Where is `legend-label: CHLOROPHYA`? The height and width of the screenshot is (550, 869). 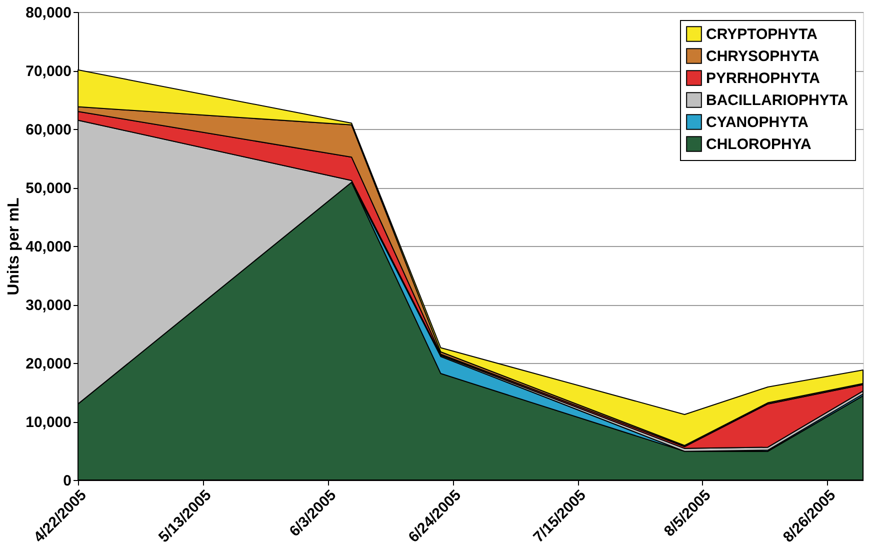 legend-label: CHLOROPHYA is located at coordinates (759, 144).